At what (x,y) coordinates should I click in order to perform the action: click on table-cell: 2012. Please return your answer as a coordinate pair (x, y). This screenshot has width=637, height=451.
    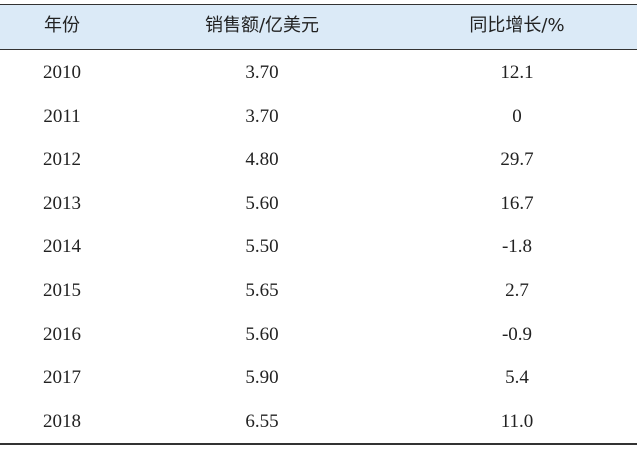
    Looking at the image, I should click on (62, 160).